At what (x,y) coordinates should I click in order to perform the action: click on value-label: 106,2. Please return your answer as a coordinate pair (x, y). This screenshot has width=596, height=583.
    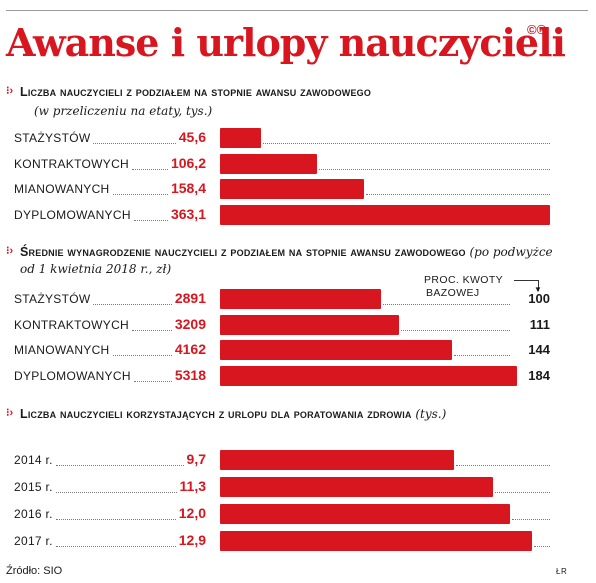
    Looking at the image, I should click on (188, 162).